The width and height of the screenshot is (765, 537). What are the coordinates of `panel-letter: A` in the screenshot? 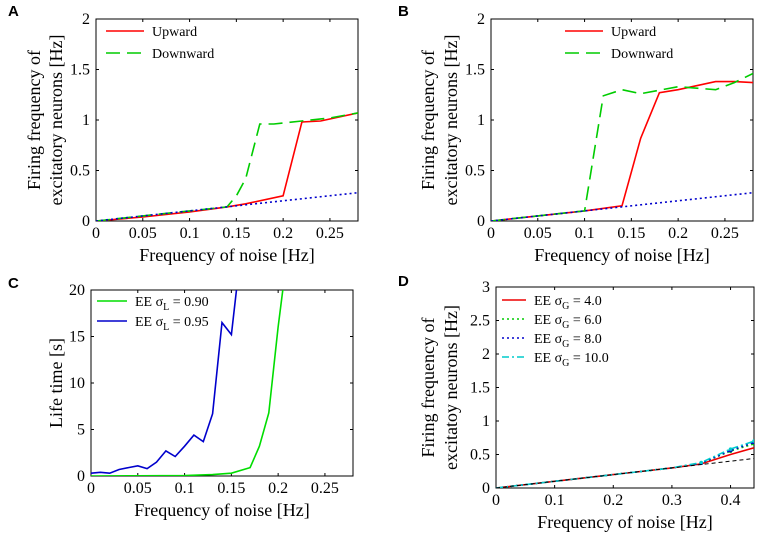 It's located at (13, 11).